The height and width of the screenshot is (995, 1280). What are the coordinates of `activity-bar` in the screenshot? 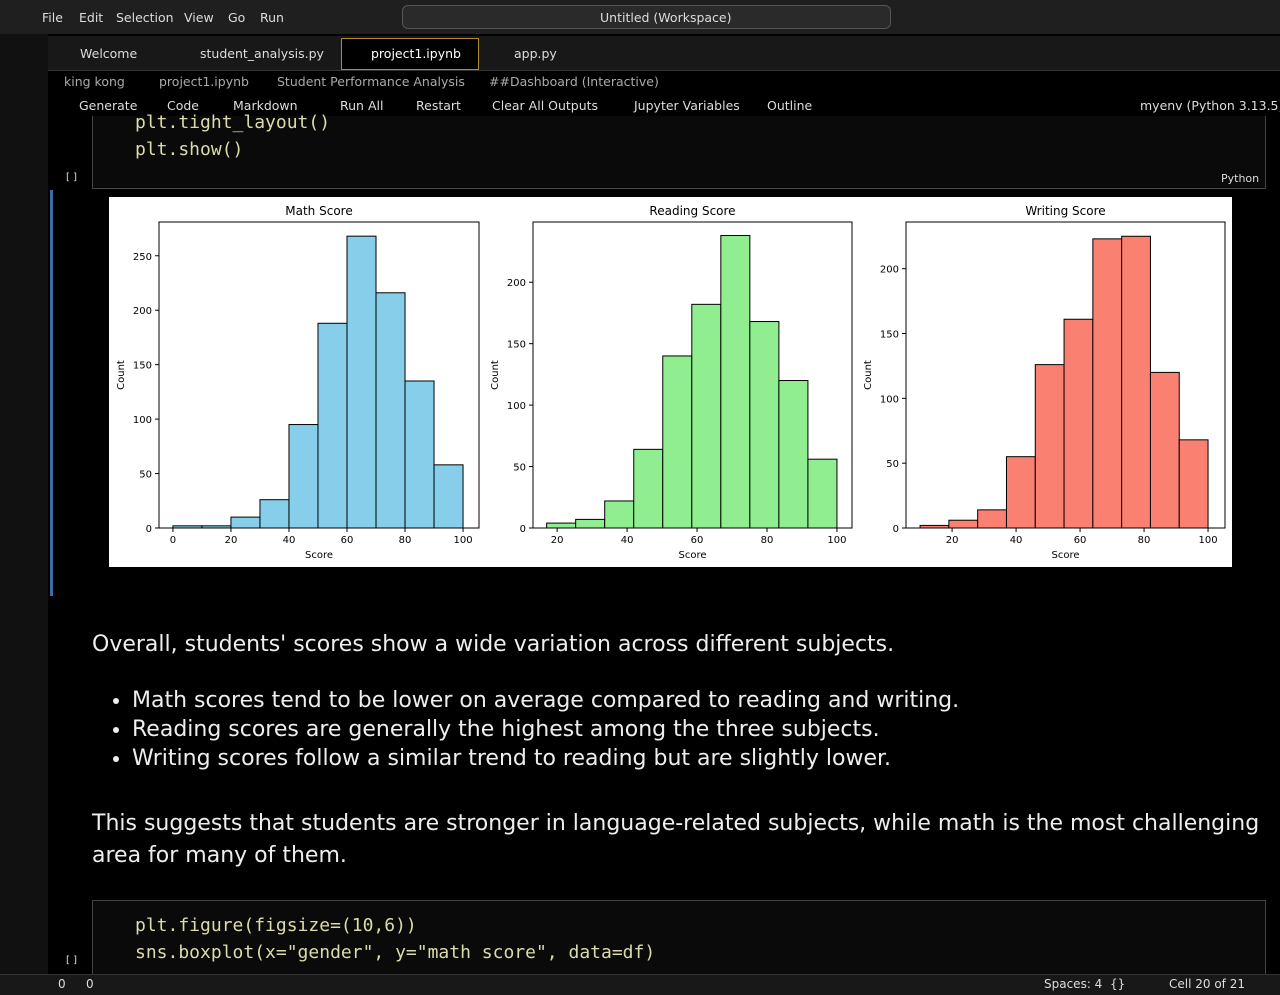 It's located at (24, 504).